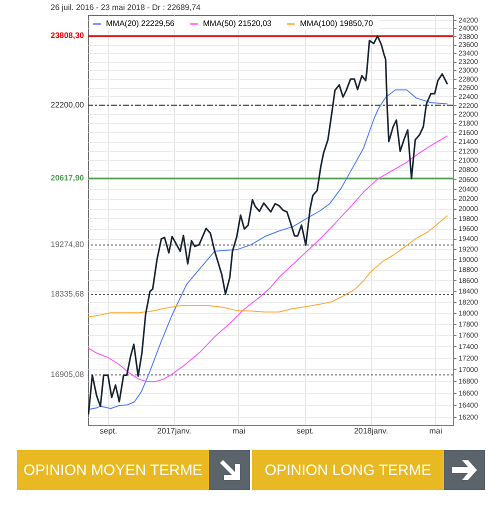 The width and height of the screenshot is (500, 520). Describe the element at coordinates (268, 266) in the screenshot. I see `line-series` at that location.